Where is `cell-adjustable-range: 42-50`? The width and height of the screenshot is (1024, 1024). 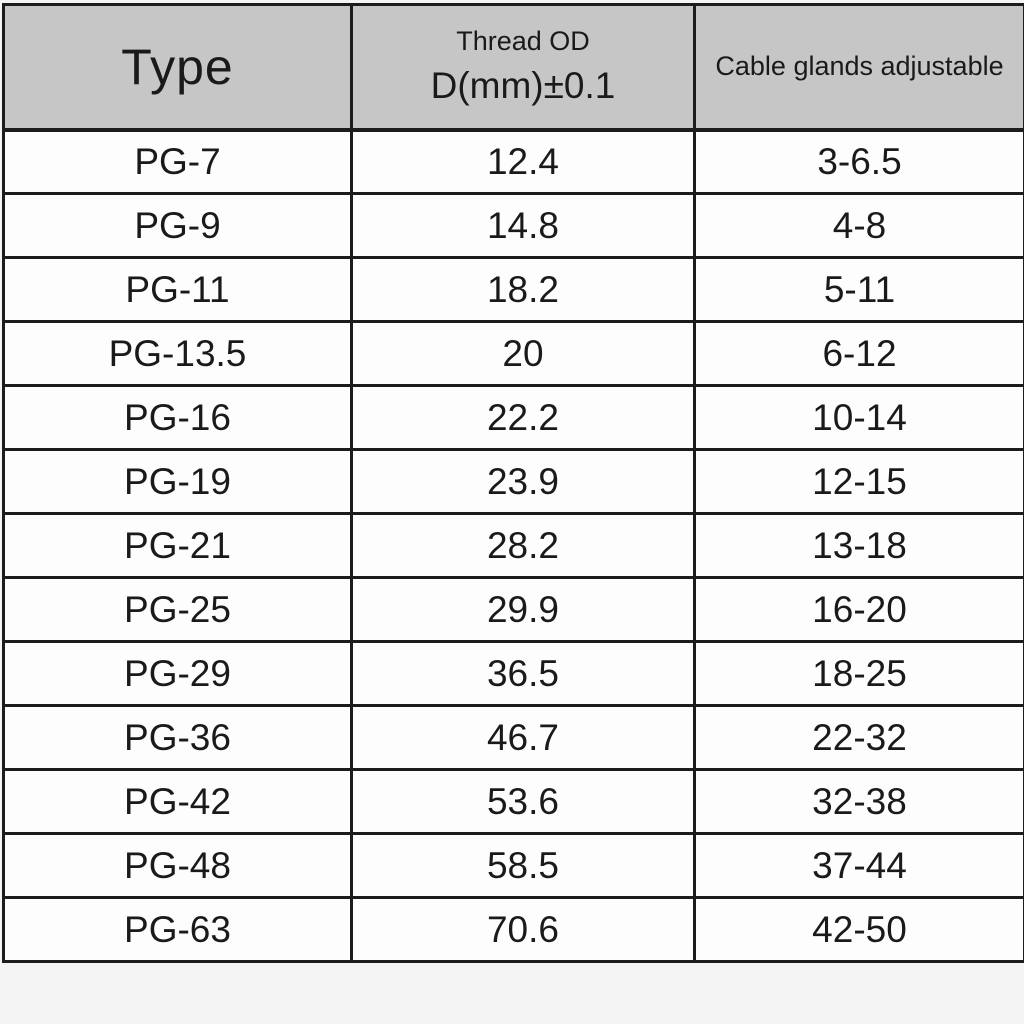
cell-adjustable-range: 42-50 is located at coordinates (858, 929).